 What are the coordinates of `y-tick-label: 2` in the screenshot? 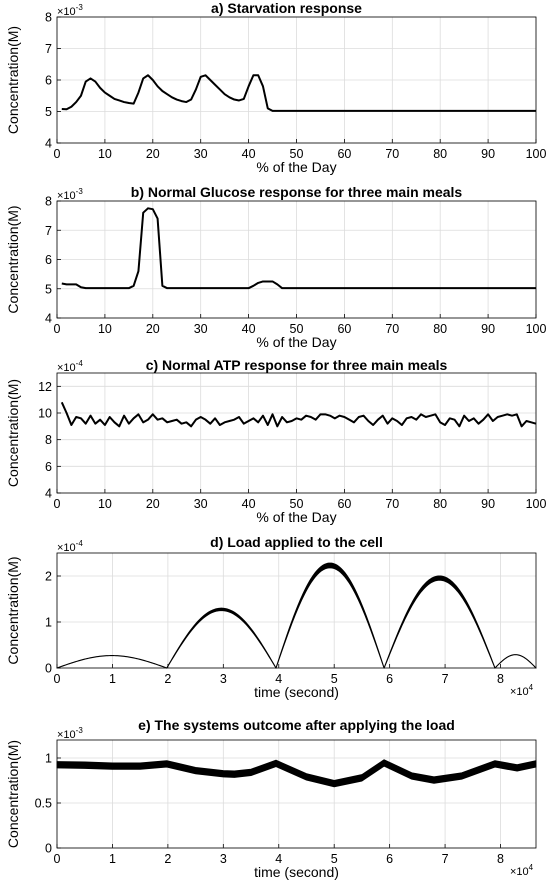 It's located at (48, 577).